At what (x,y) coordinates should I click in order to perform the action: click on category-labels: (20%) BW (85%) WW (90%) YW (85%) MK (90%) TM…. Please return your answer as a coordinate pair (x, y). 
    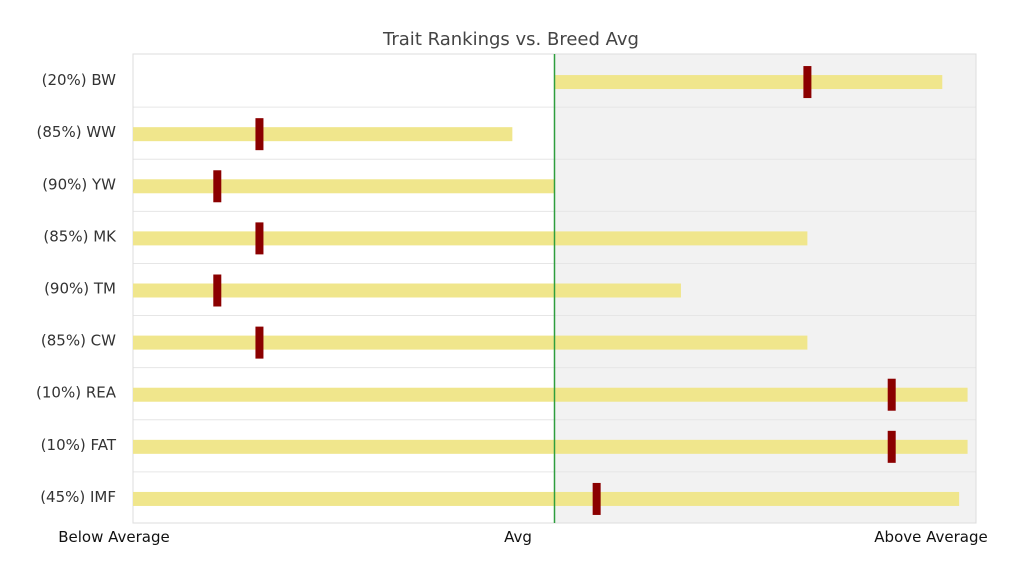
    Looking at the image, I should click on (76, 288).